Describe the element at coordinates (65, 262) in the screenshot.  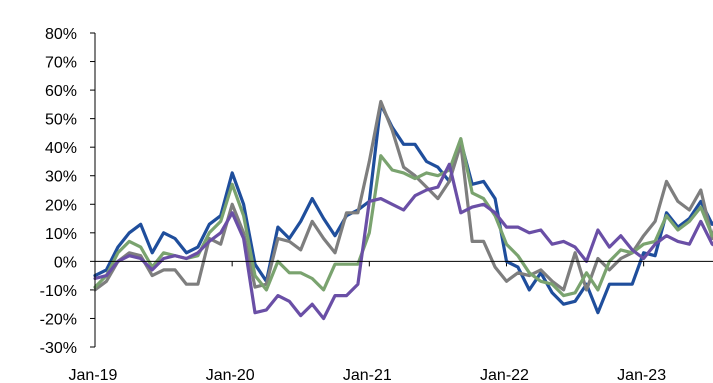
I see `y-tick-label: 0%` at that location.